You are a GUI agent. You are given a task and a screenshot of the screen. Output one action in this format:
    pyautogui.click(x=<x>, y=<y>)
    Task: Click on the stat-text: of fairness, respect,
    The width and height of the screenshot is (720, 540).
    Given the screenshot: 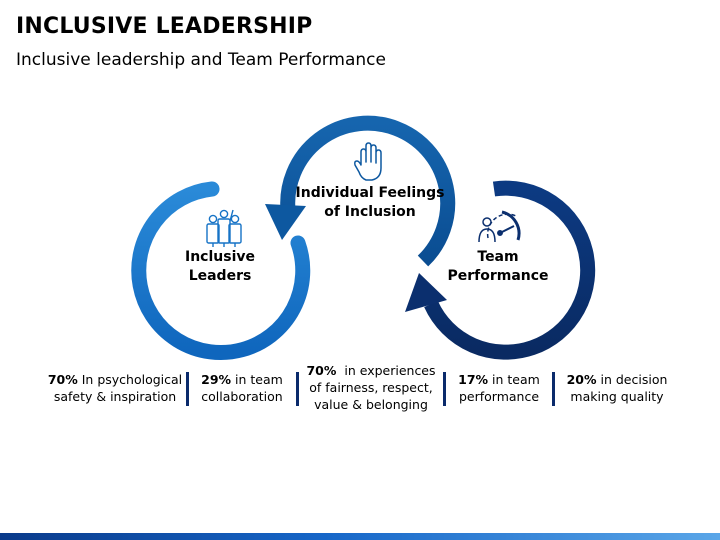 What is the action you would take?
    pyautogui.click(x=371, y=387)
    